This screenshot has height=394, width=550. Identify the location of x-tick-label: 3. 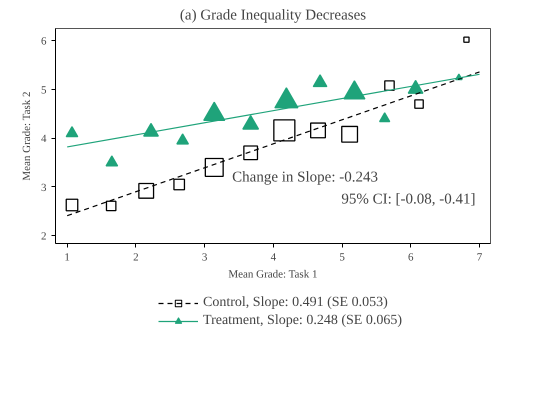
(205, 258).